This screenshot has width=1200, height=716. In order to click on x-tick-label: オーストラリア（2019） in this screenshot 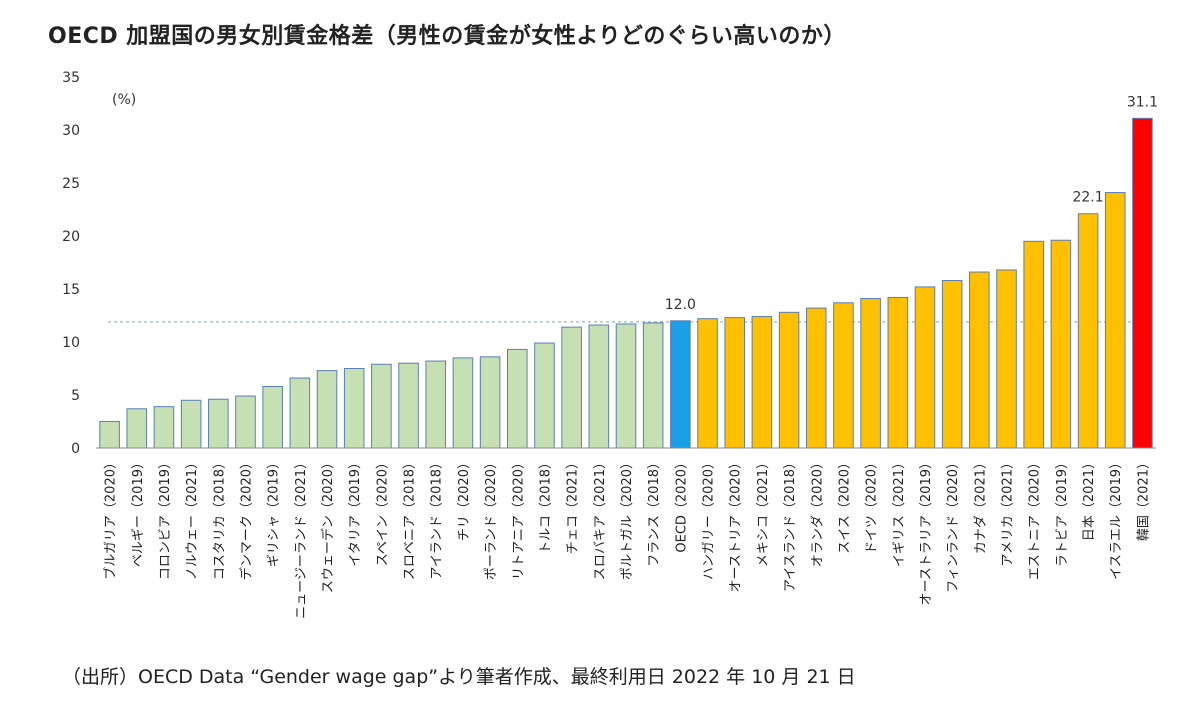, I will do `click(926, 530)`.